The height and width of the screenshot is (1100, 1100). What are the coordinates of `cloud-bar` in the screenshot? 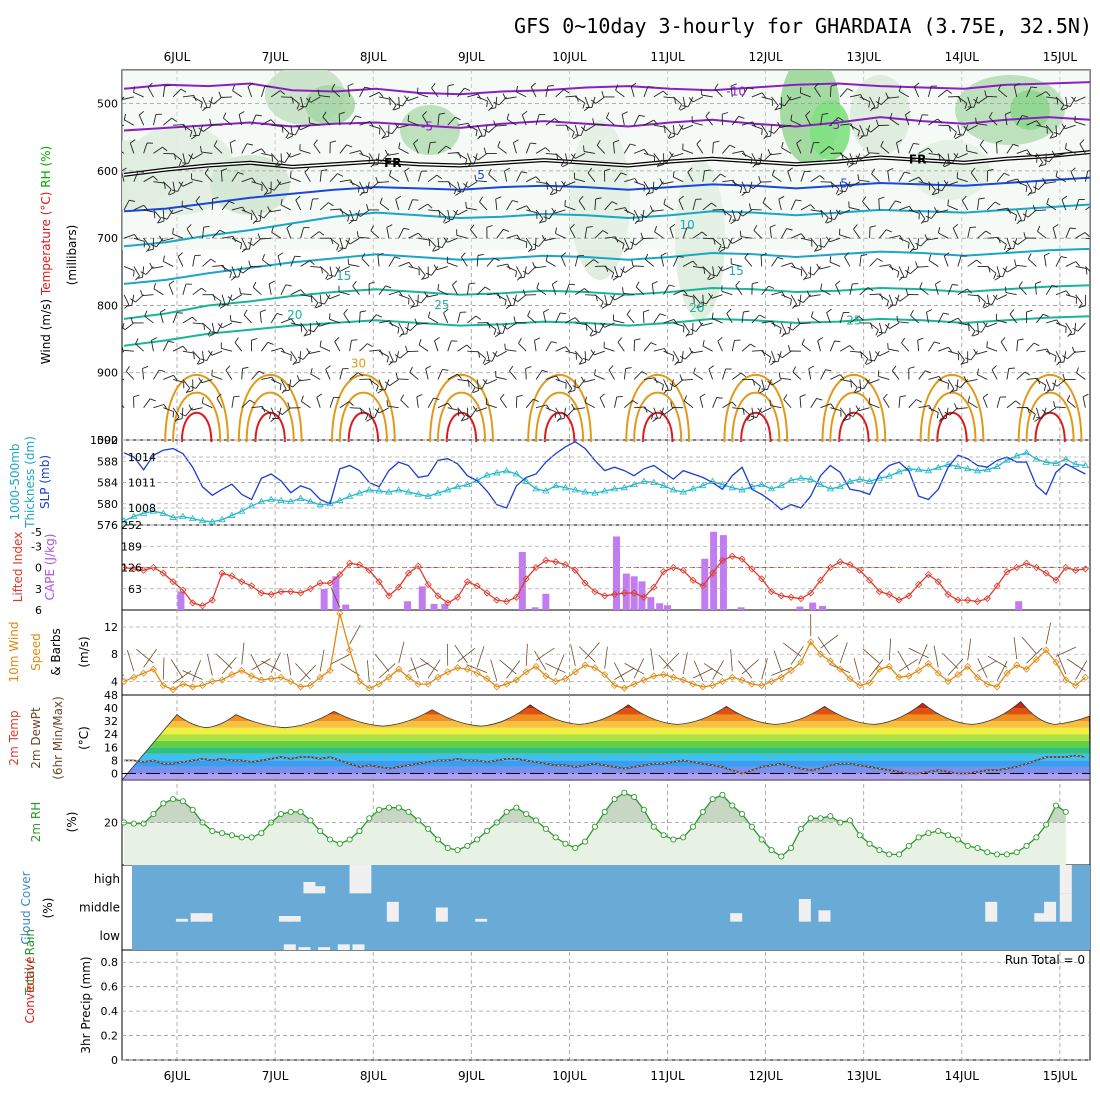 It's located at (181, 920).